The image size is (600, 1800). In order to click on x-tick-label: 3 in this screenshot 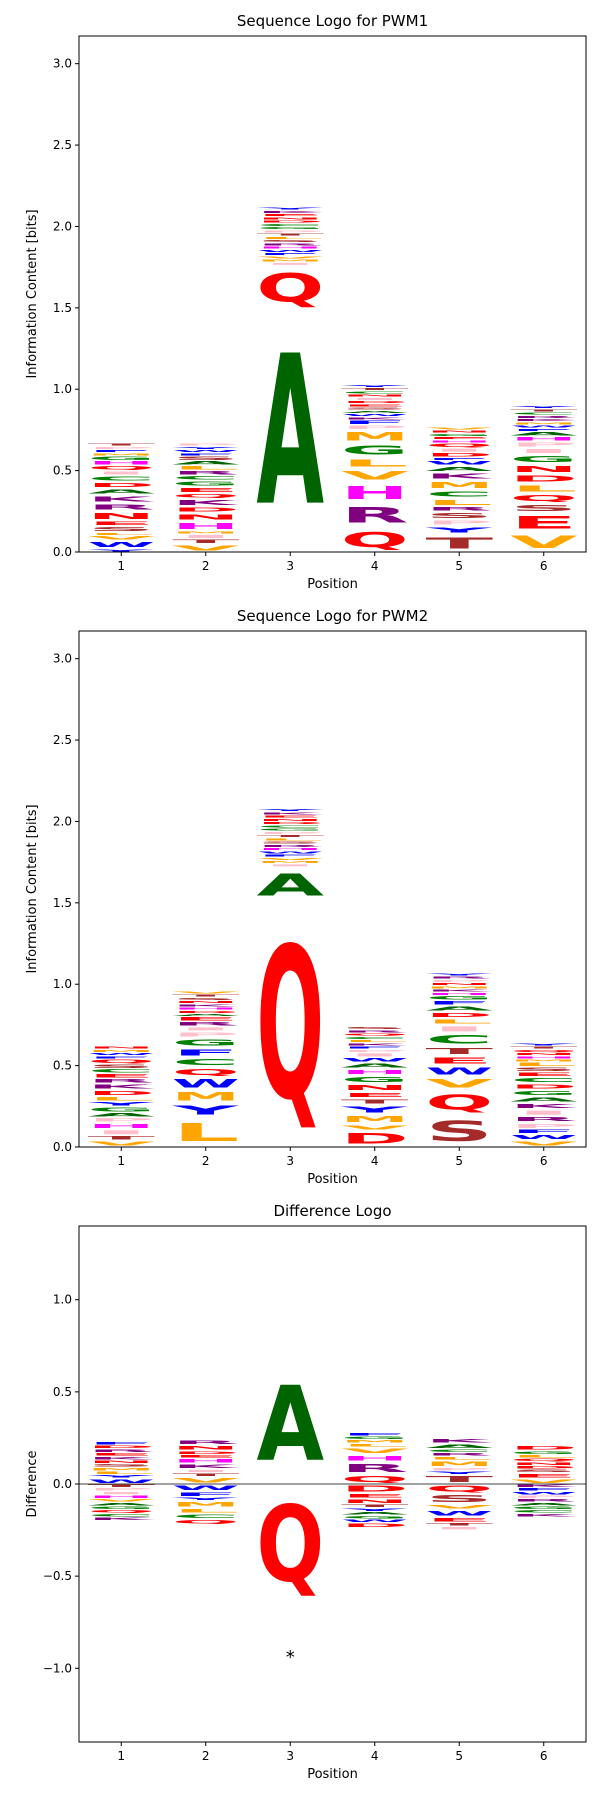, I will do `click(290, 1756)`.